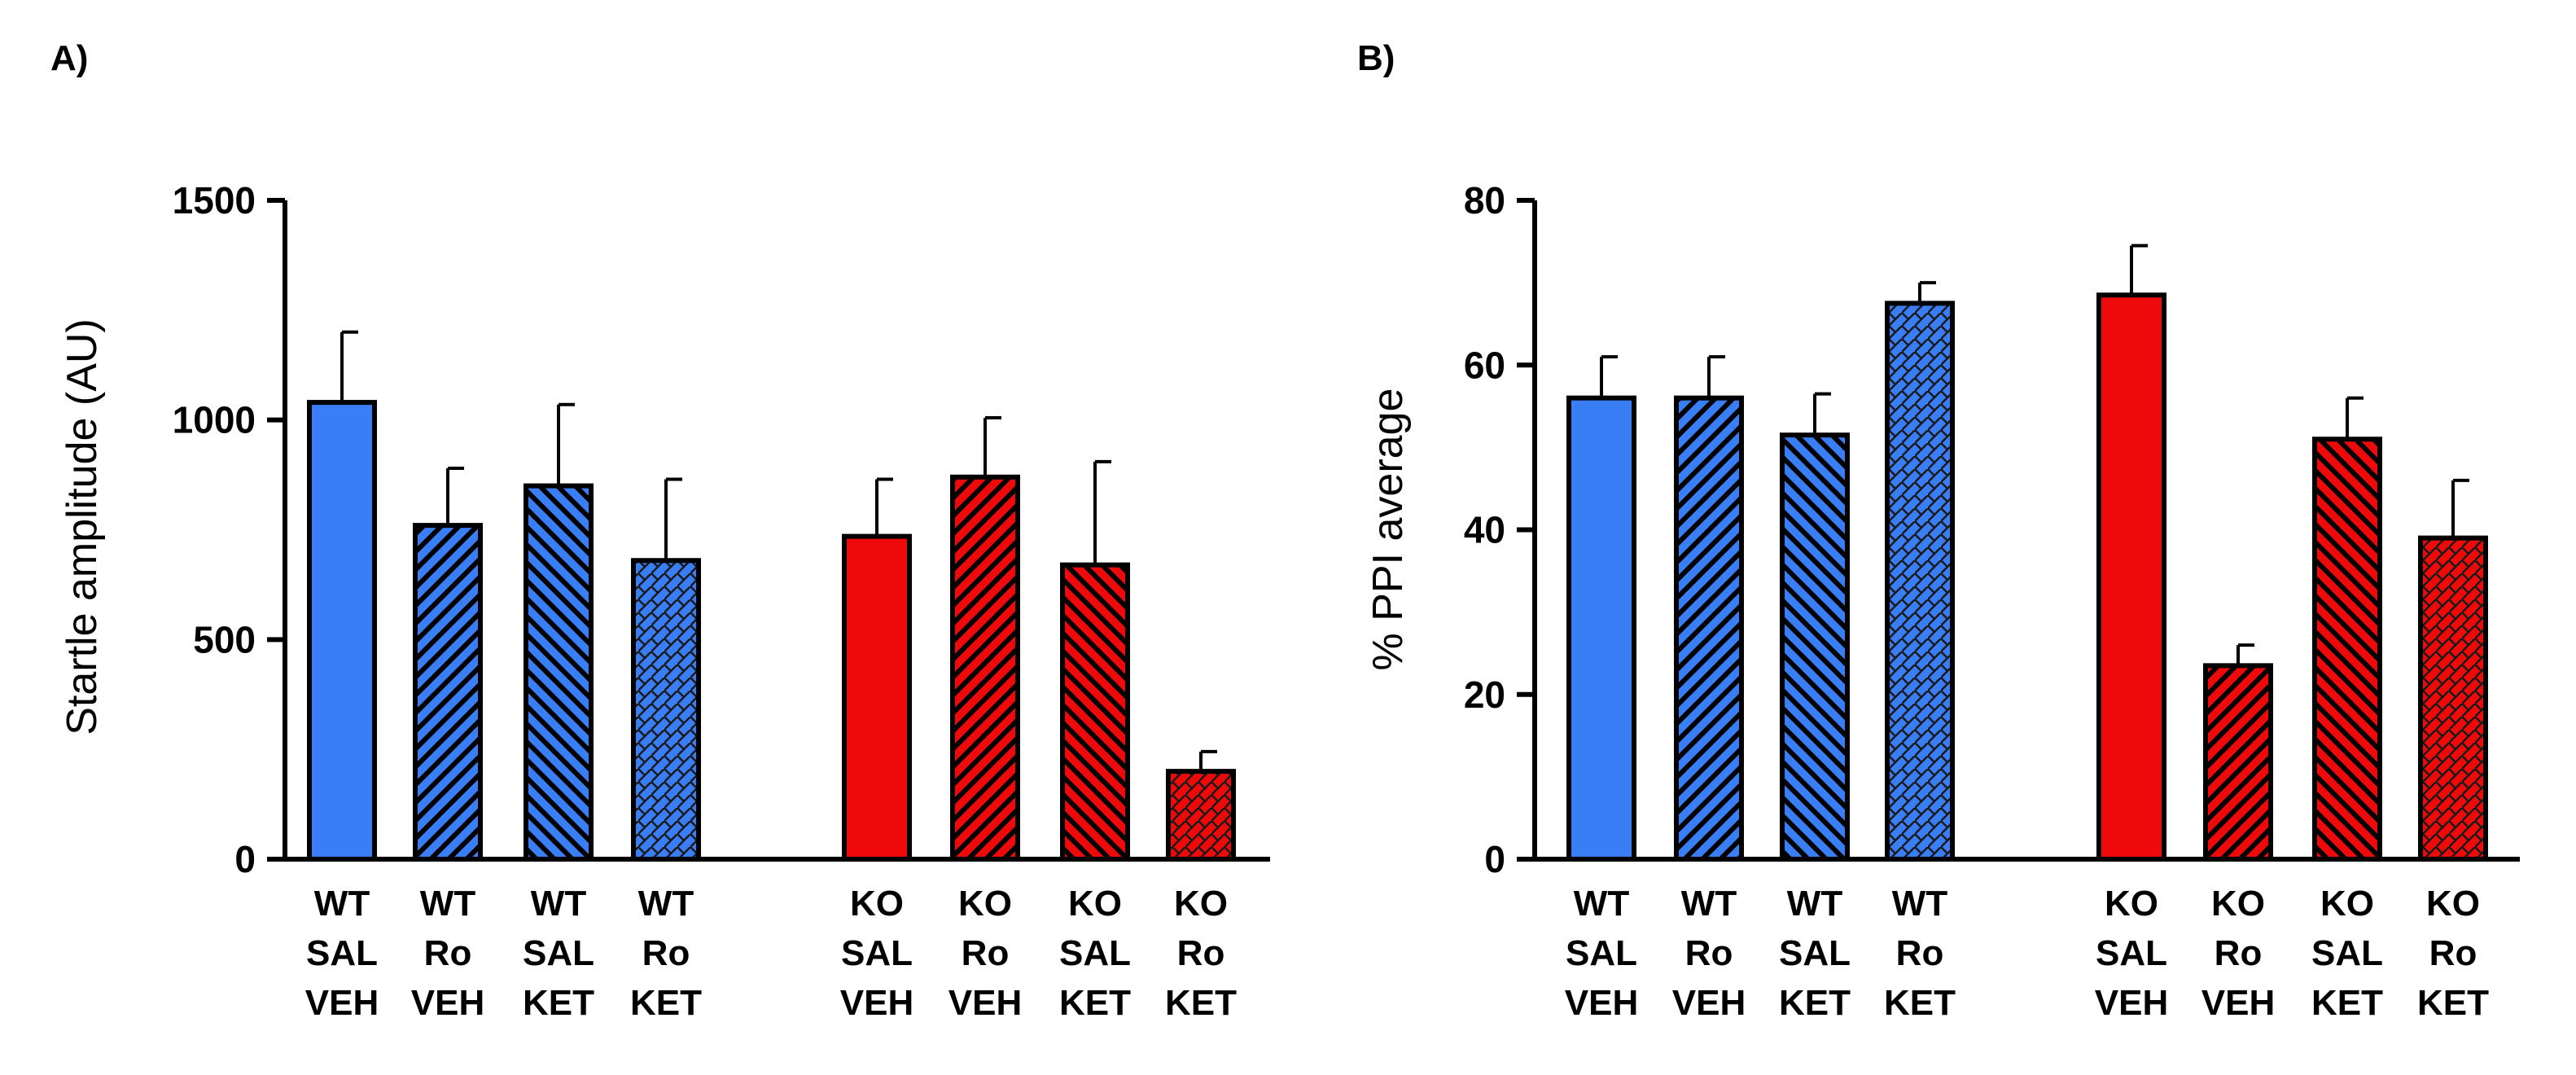 Image resolution: width=2576 pixels, height=1075 pixels. Describe the element at coordinates (1484, 365) in the screenshot. I see `panel-b-y-tick-label: 60` at that location.